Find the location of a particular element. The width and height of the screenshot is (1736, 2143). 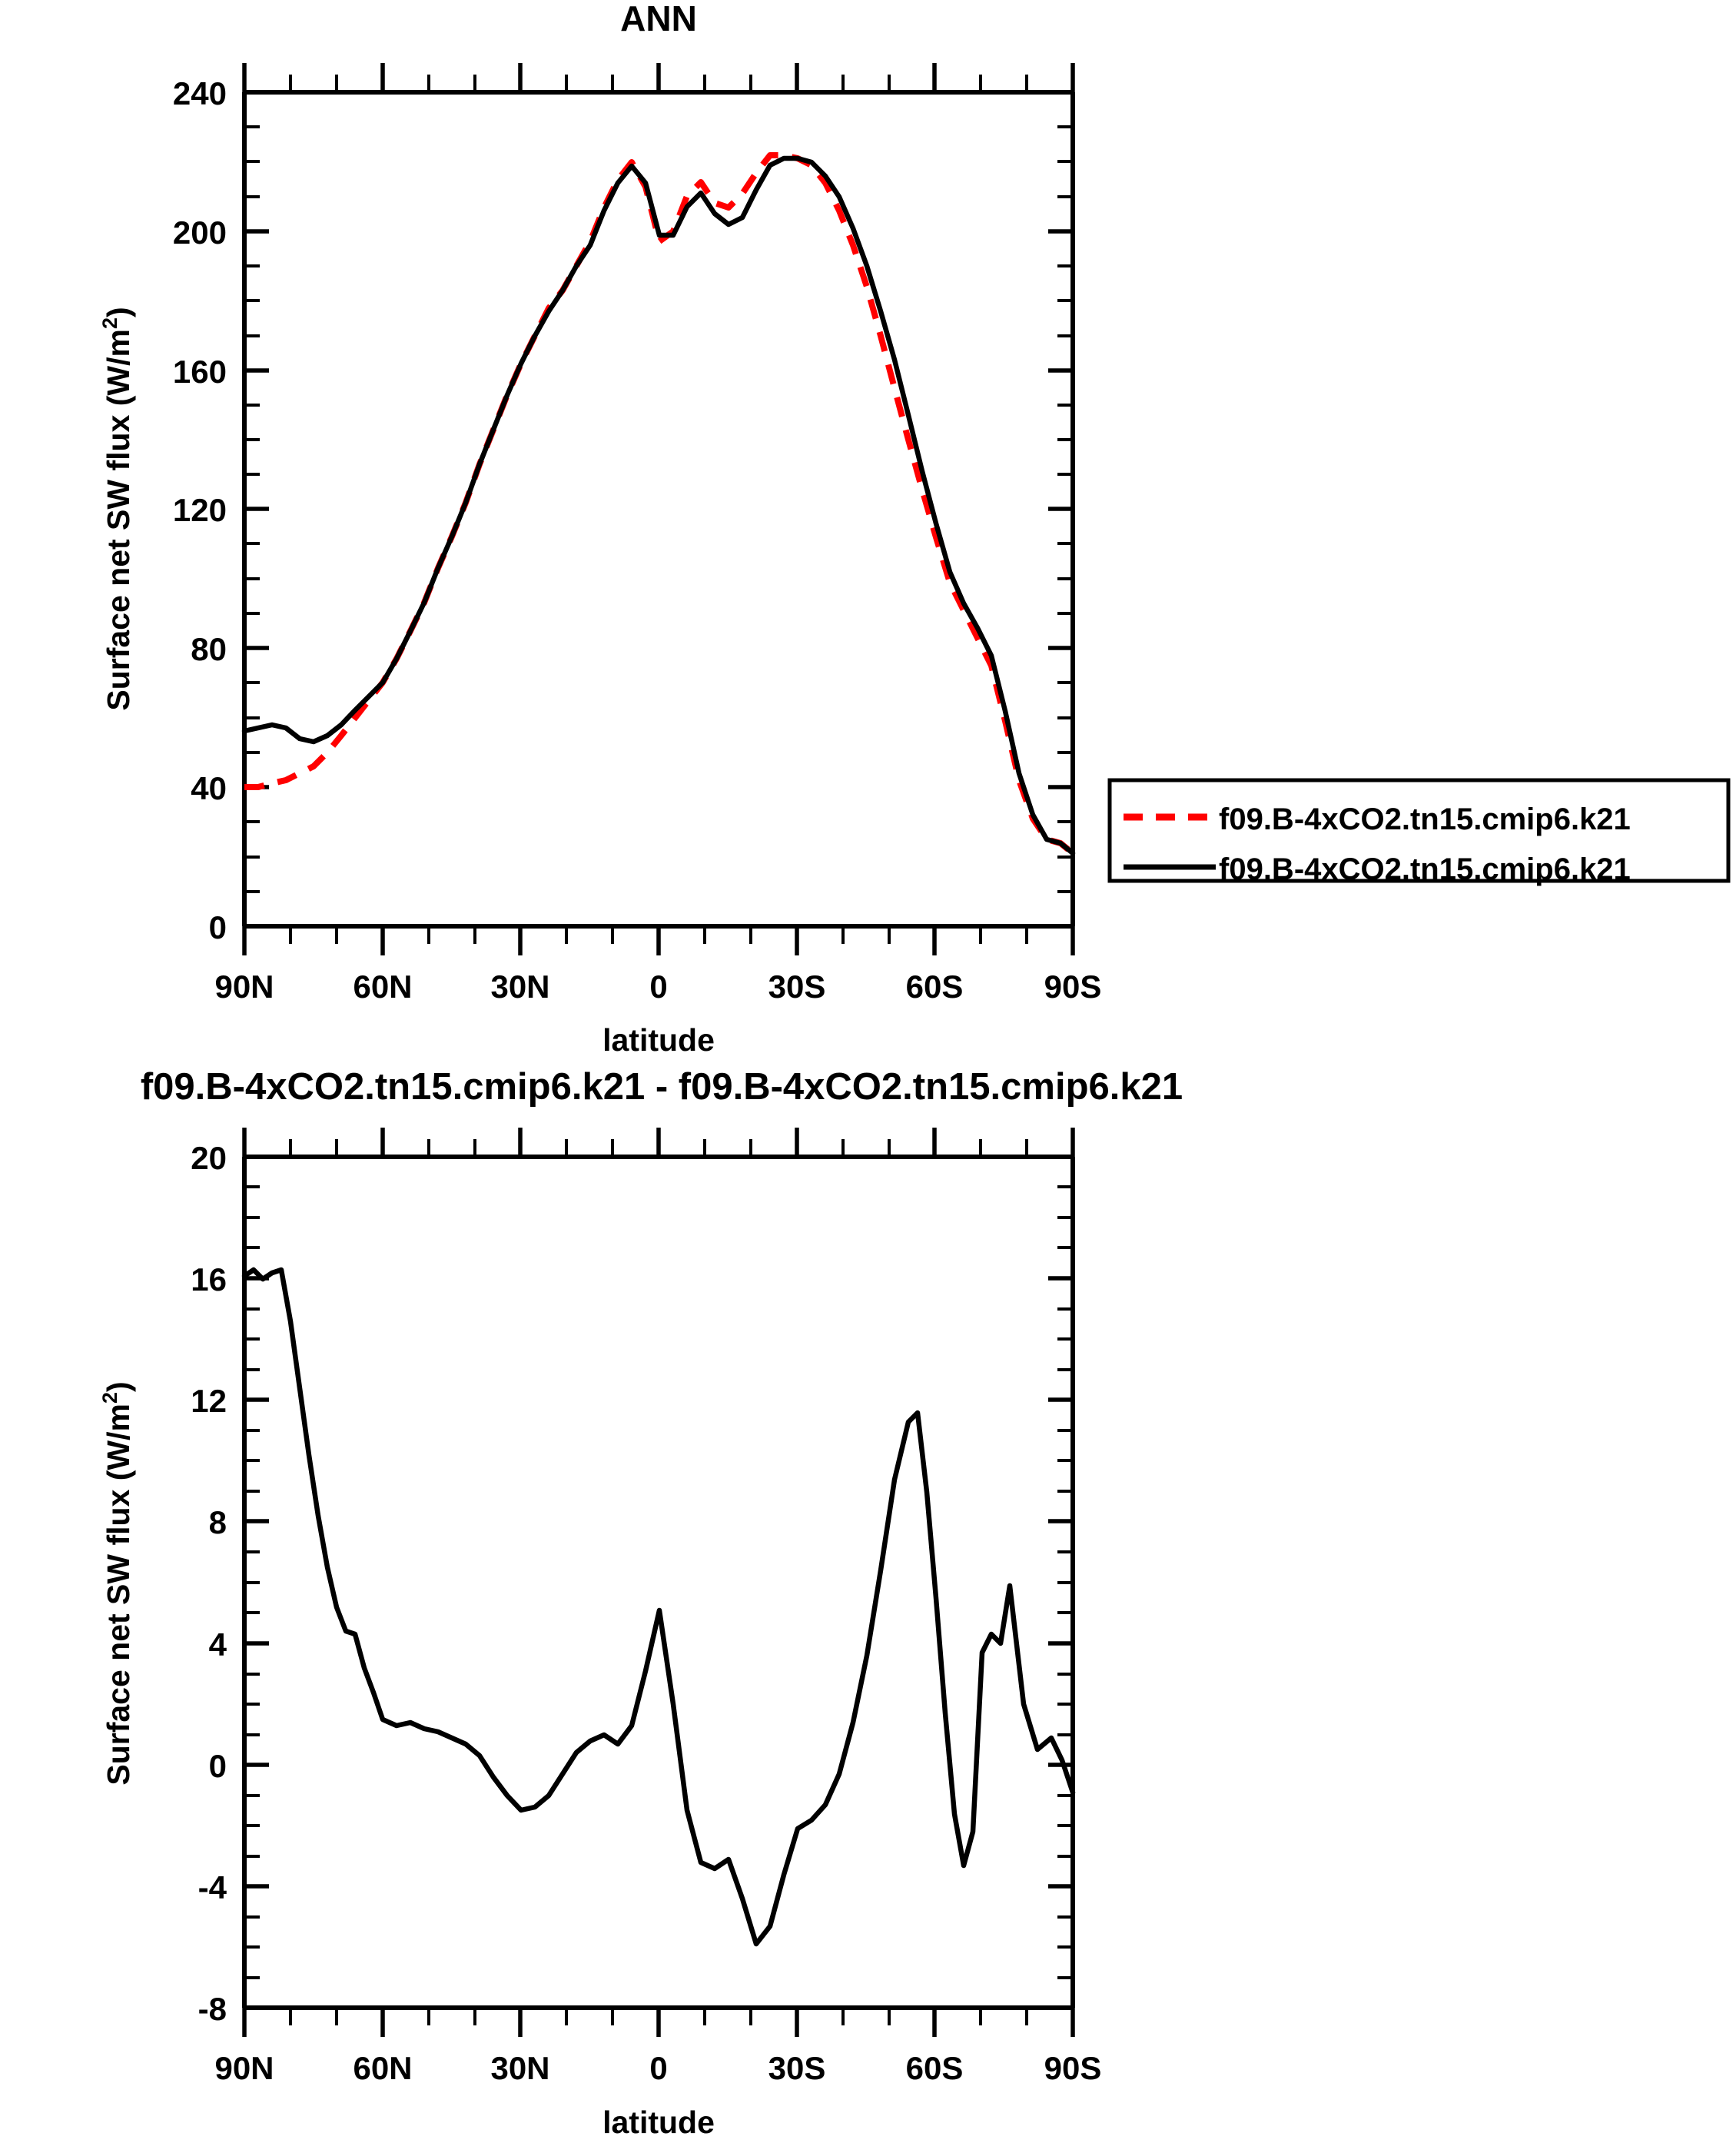

top-y-axis-title-main: Surface net SW flux (W/m is located at coordinates (119, 520).